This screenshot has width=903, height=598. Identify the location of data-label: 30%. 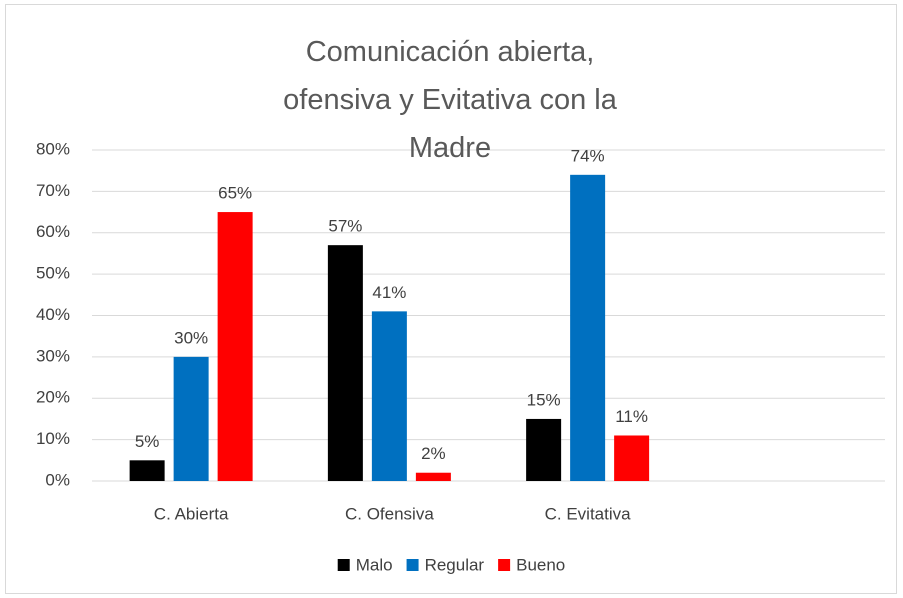
(191, 337).